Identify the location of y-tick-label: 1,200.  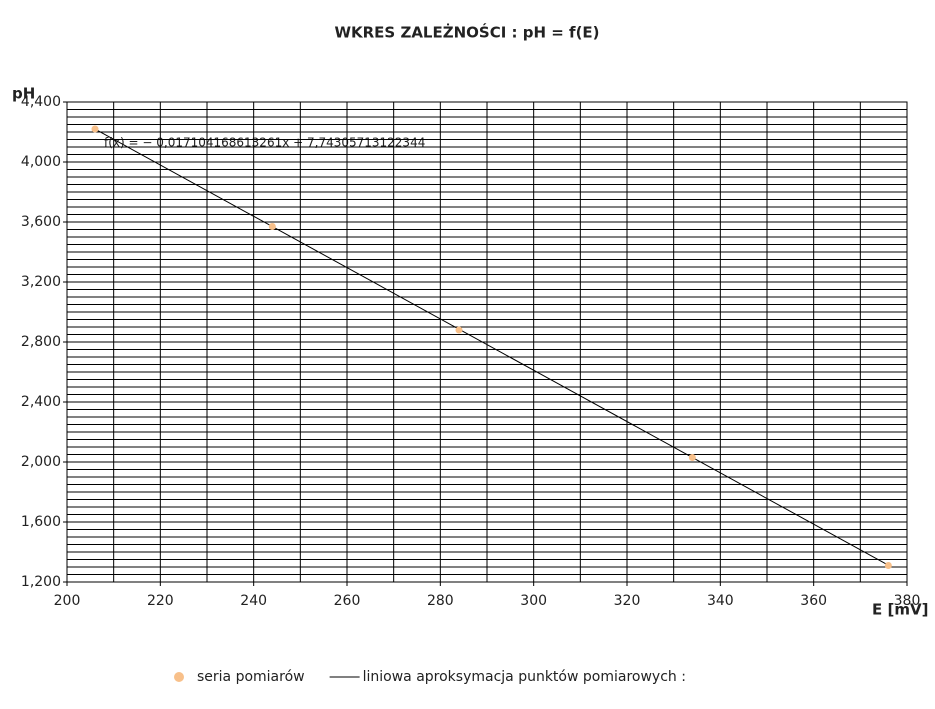
(41, 582).